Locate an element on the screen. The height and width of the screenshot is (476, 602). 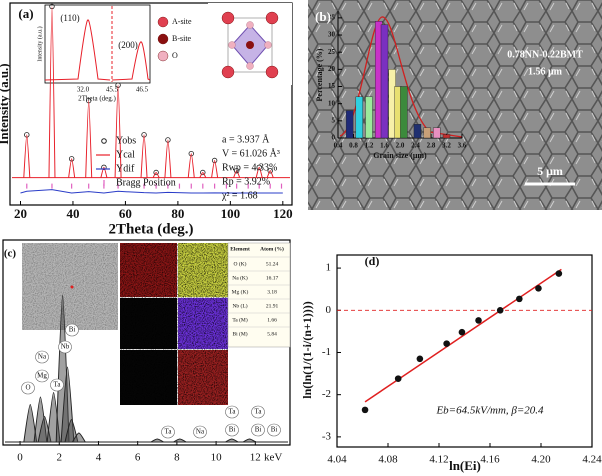
annotation: 1.56 μm is located at coordinates (545, 71).